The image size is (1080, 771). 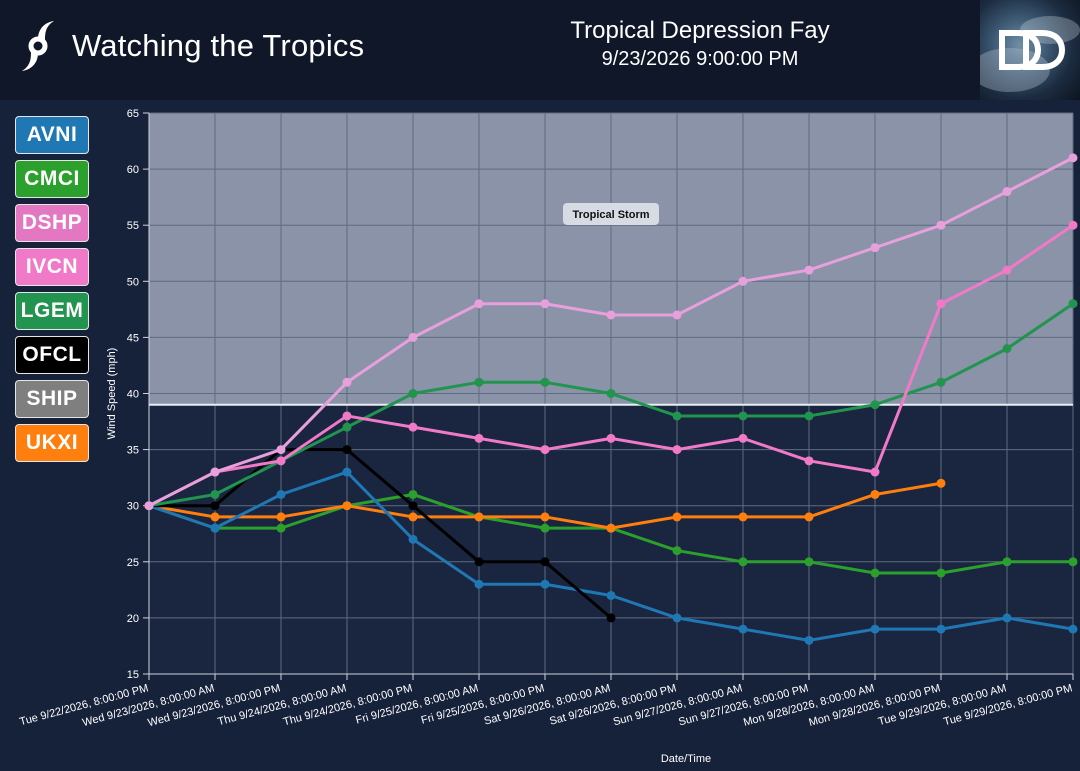 I want to click on legend-button-cmci: CMCI, so click(x=52, y=179).